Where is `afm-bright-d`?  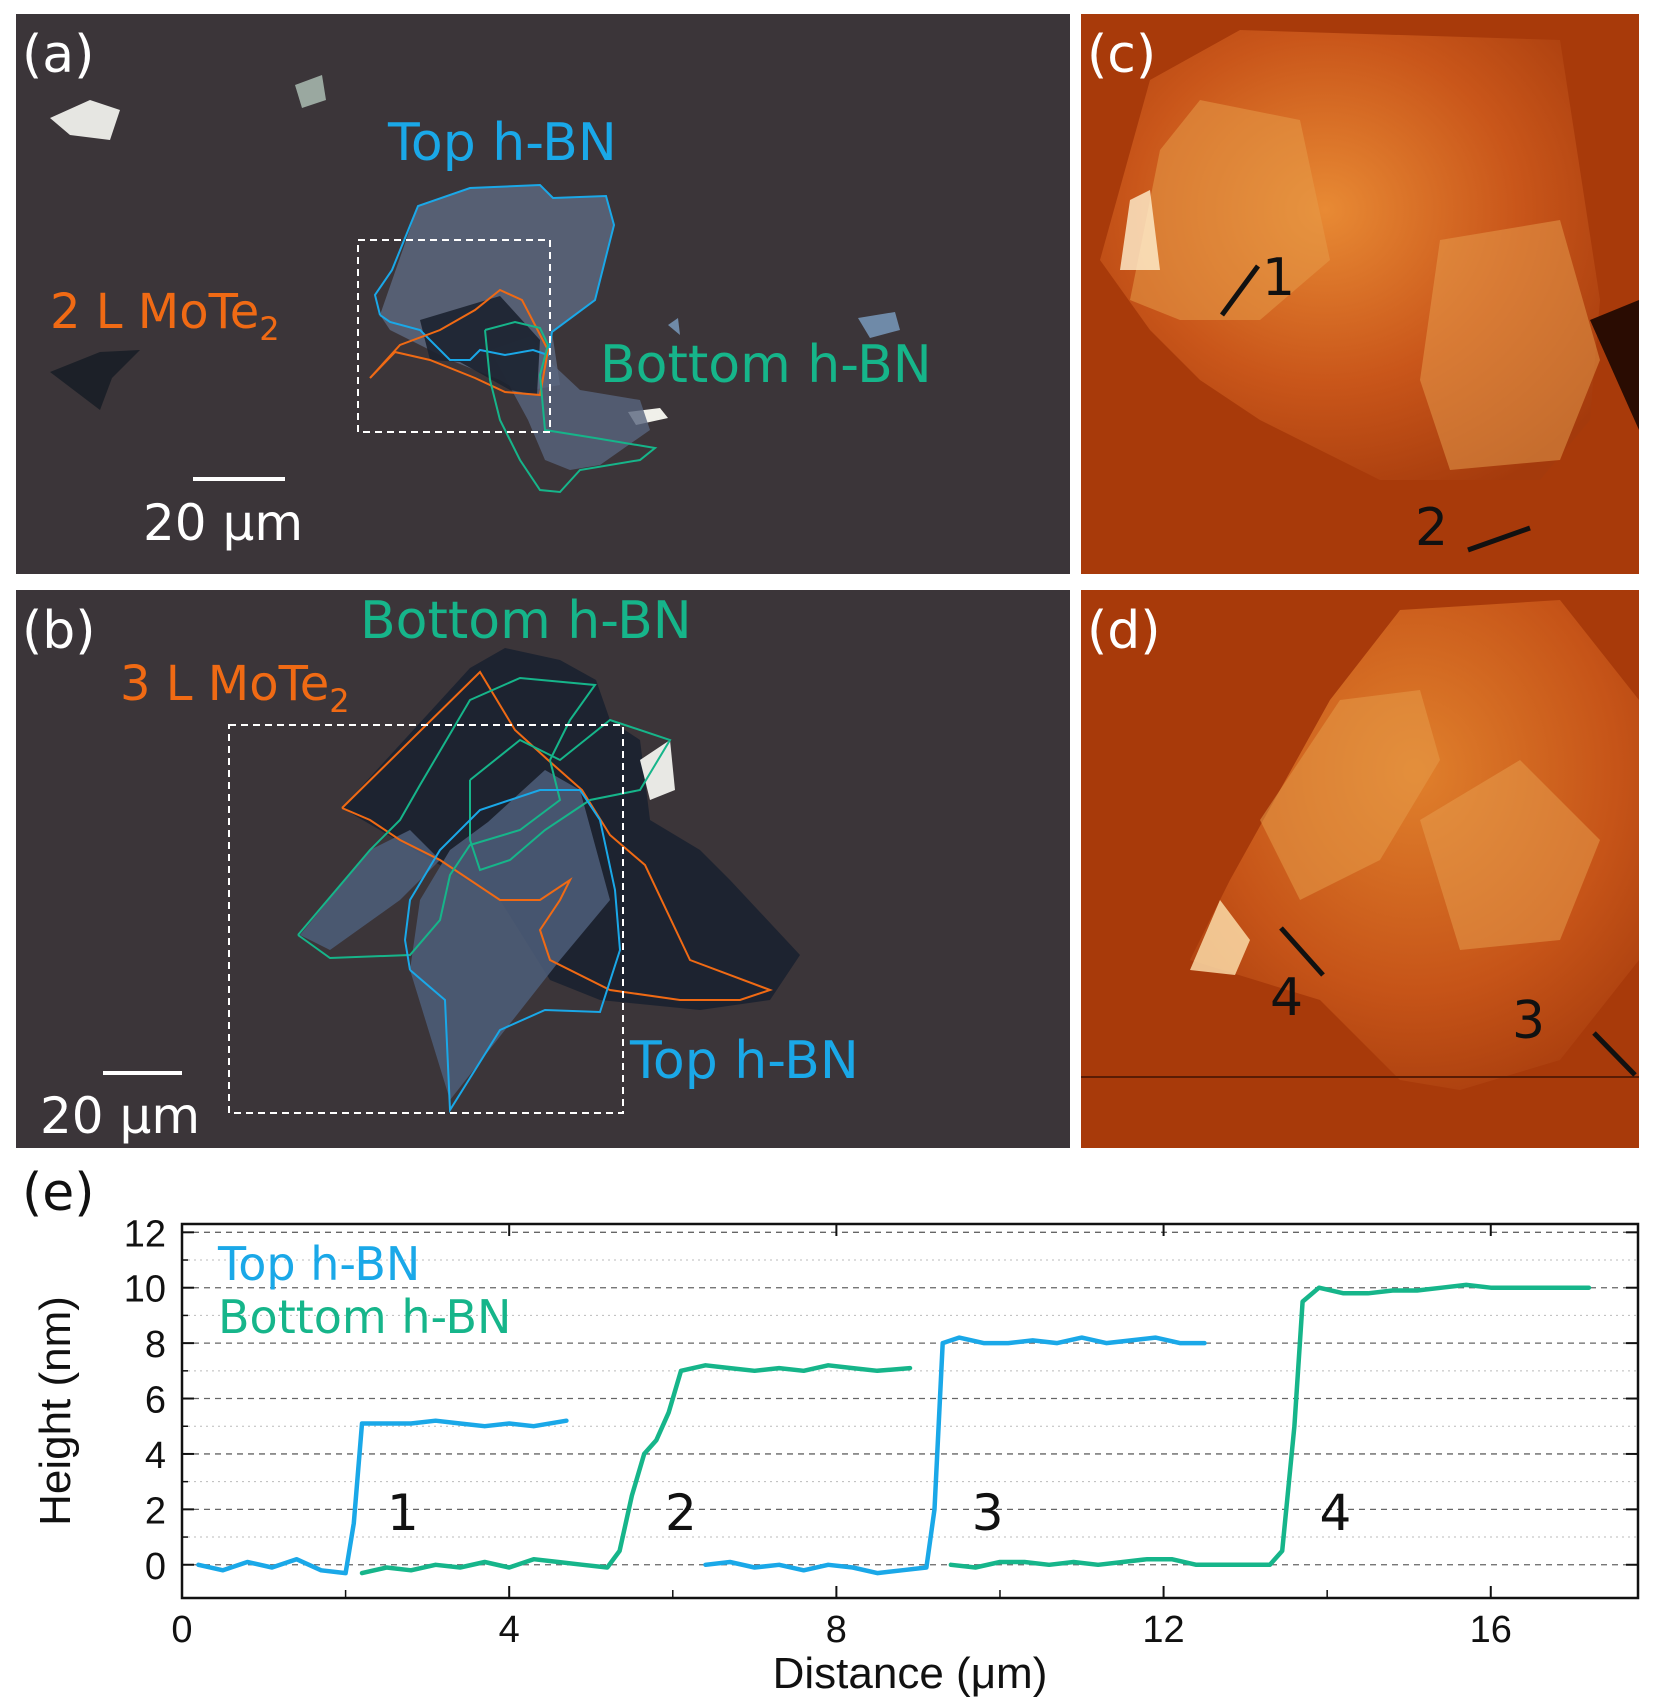 afm-bright-d is located at coordinates (1220, 937).